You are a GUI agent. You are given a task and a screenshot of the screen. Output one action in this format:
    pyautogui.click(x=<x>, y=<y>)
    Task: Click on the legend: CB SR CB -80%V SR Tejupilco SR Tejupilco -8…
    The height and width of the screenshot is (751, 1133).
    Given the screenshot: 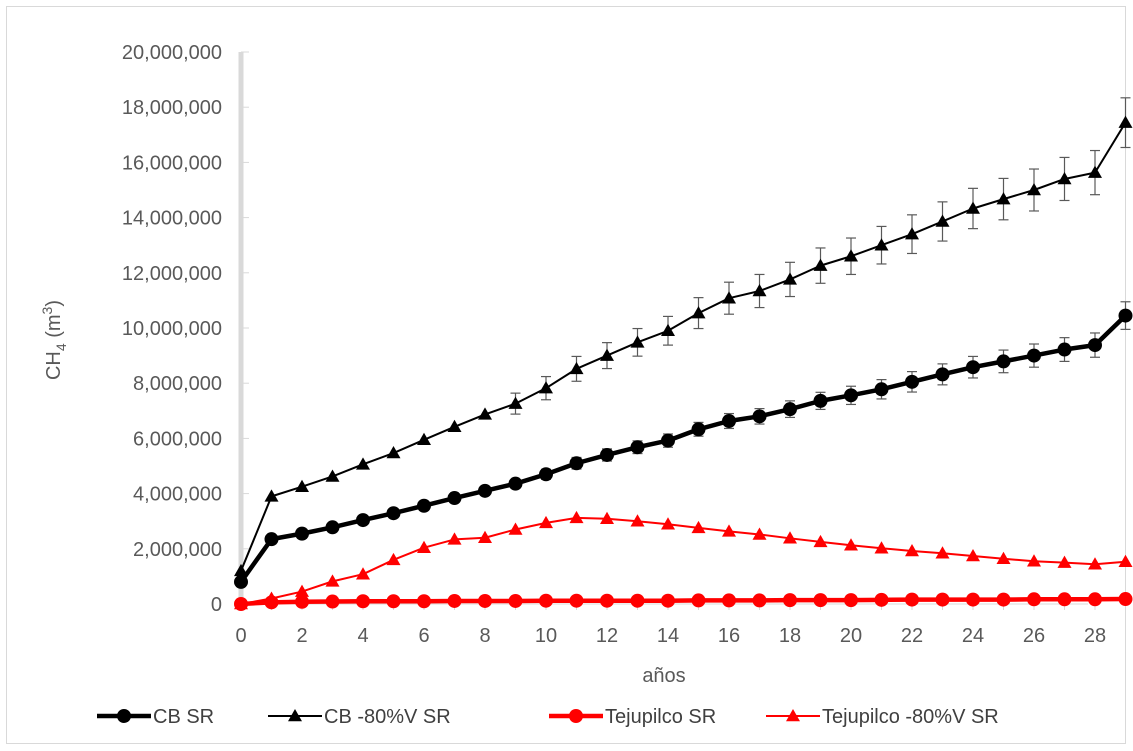 What is the action you would take?
    pyautogui.click(x=548, y=717)
    